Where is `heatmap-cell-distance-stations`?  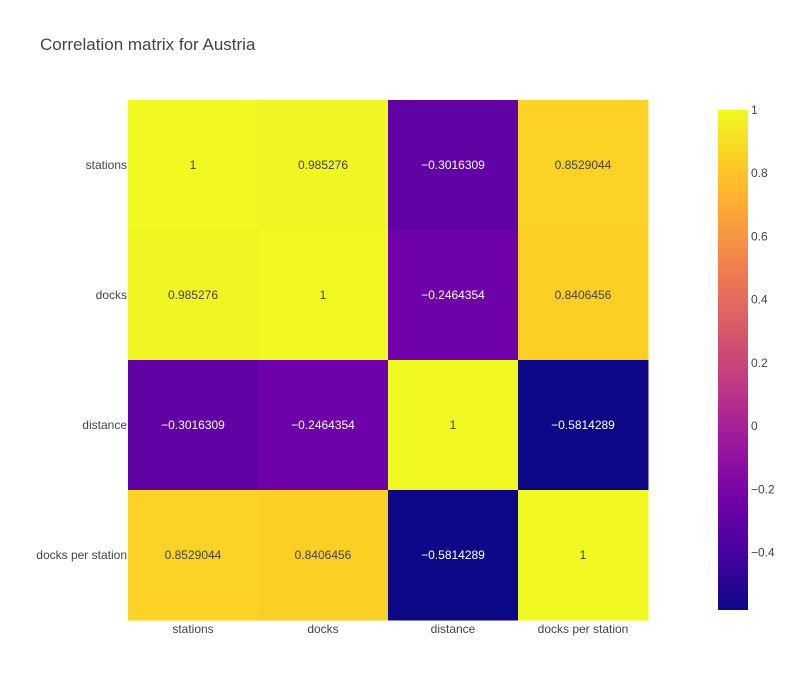
heatmap-cell-distance-stations is located at coordinates (193, 425).